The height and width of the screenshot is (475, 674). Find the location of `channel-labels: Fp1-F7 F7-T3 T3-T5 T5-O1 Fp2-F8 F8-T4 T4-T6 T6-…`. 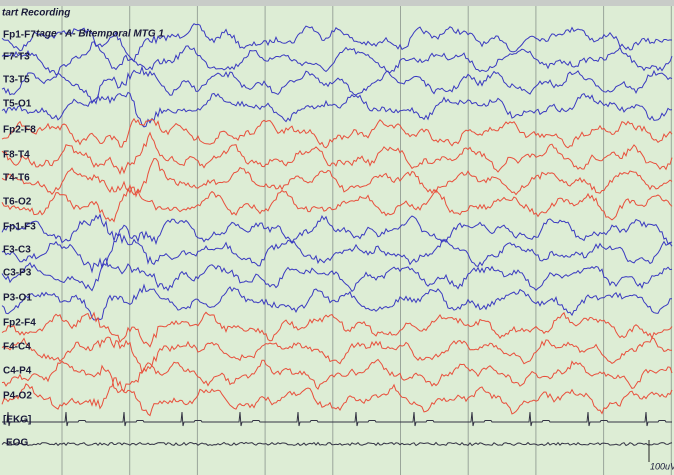

channel-labels: Fp1-F7 F7-T3 T3-T5 T5-O1 Fp2-F8 F8-T4 T4-T6 T6-… is located at coordinates (19, 239).